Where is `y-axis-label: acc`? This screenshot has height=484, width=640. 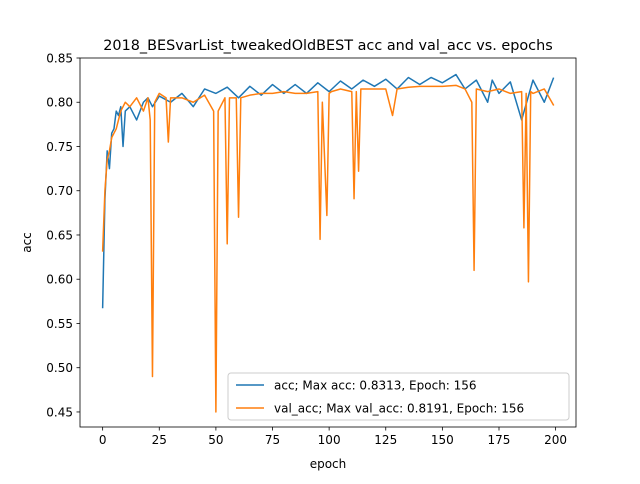
y-axis-label: acc is located at coordinates (27, 242).